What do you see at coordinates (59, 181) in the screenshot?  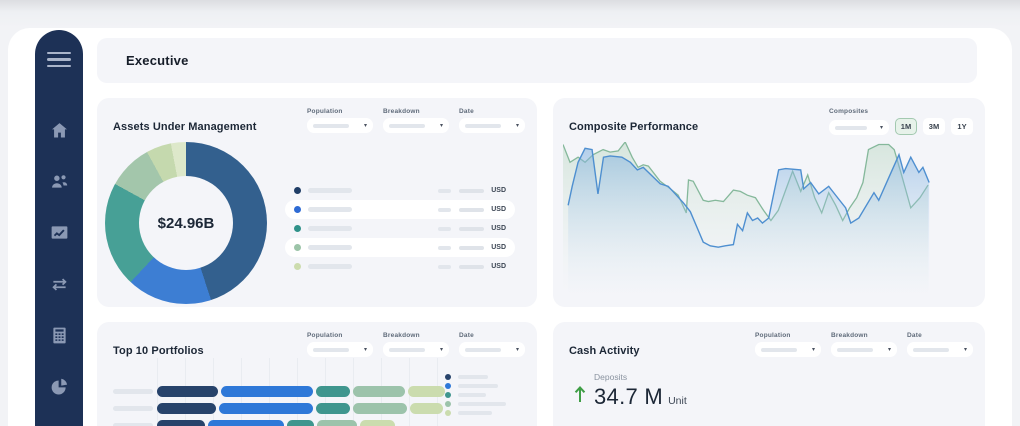 I see `sidebar-item-clients` at bounding box center [59, 181].